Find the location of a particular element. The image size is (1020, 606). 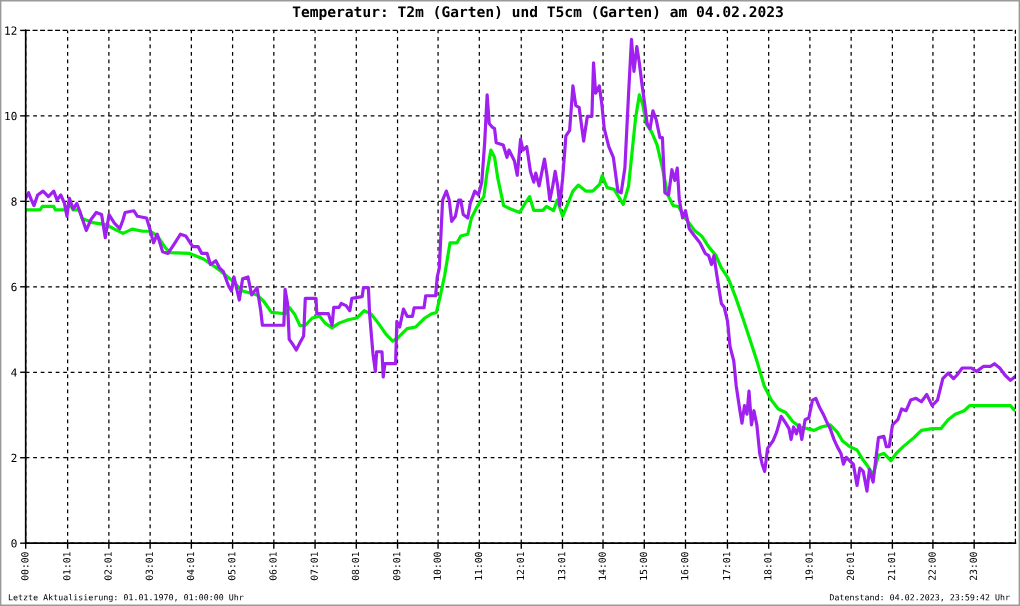

x-tick-label: 05:01 is located at coordinates (232, 566).